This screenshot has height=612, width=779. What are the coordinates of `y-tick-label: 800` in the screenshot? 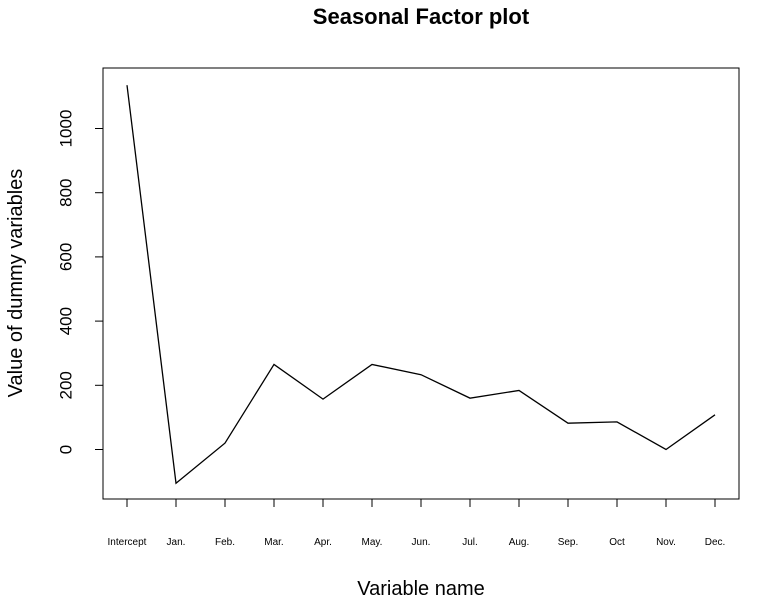 It's located at (66, 193).